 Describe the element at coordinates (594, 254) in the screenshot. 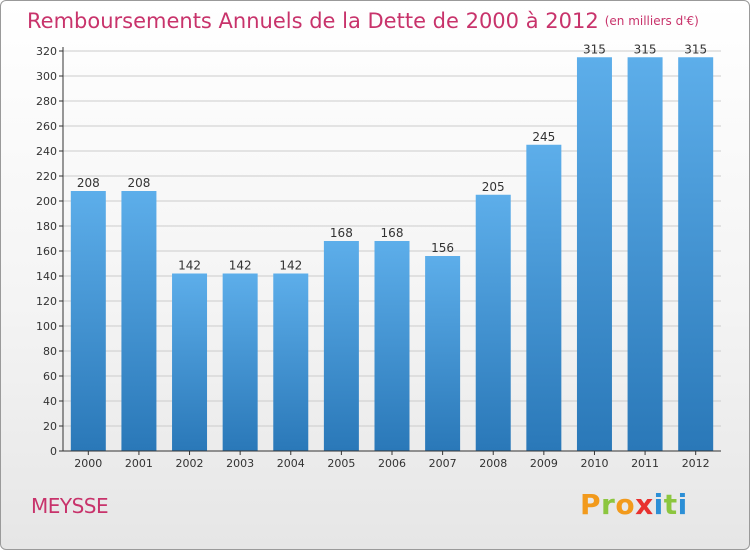

I see `bar-2010` at that location.